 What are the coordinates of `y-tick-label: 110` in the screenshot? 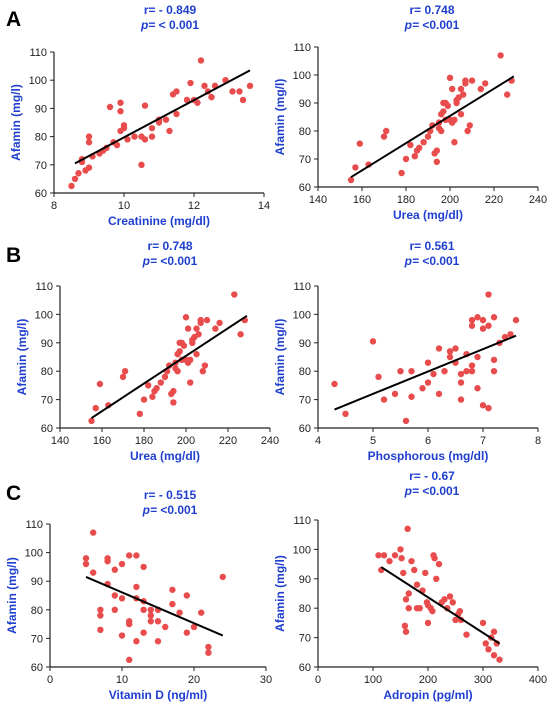 It's located at (34, 525).